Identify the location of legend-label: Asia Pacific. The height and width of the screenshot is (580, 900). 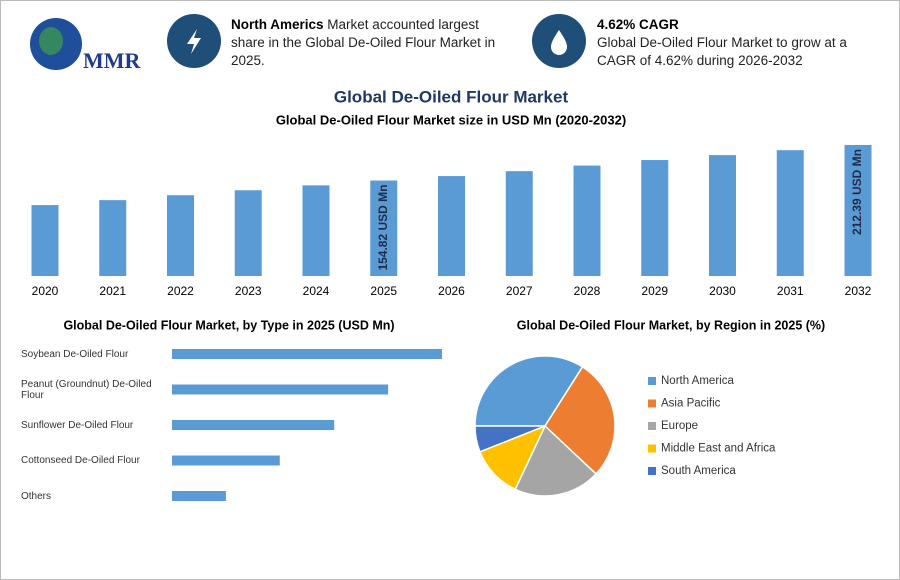
(691, 404).